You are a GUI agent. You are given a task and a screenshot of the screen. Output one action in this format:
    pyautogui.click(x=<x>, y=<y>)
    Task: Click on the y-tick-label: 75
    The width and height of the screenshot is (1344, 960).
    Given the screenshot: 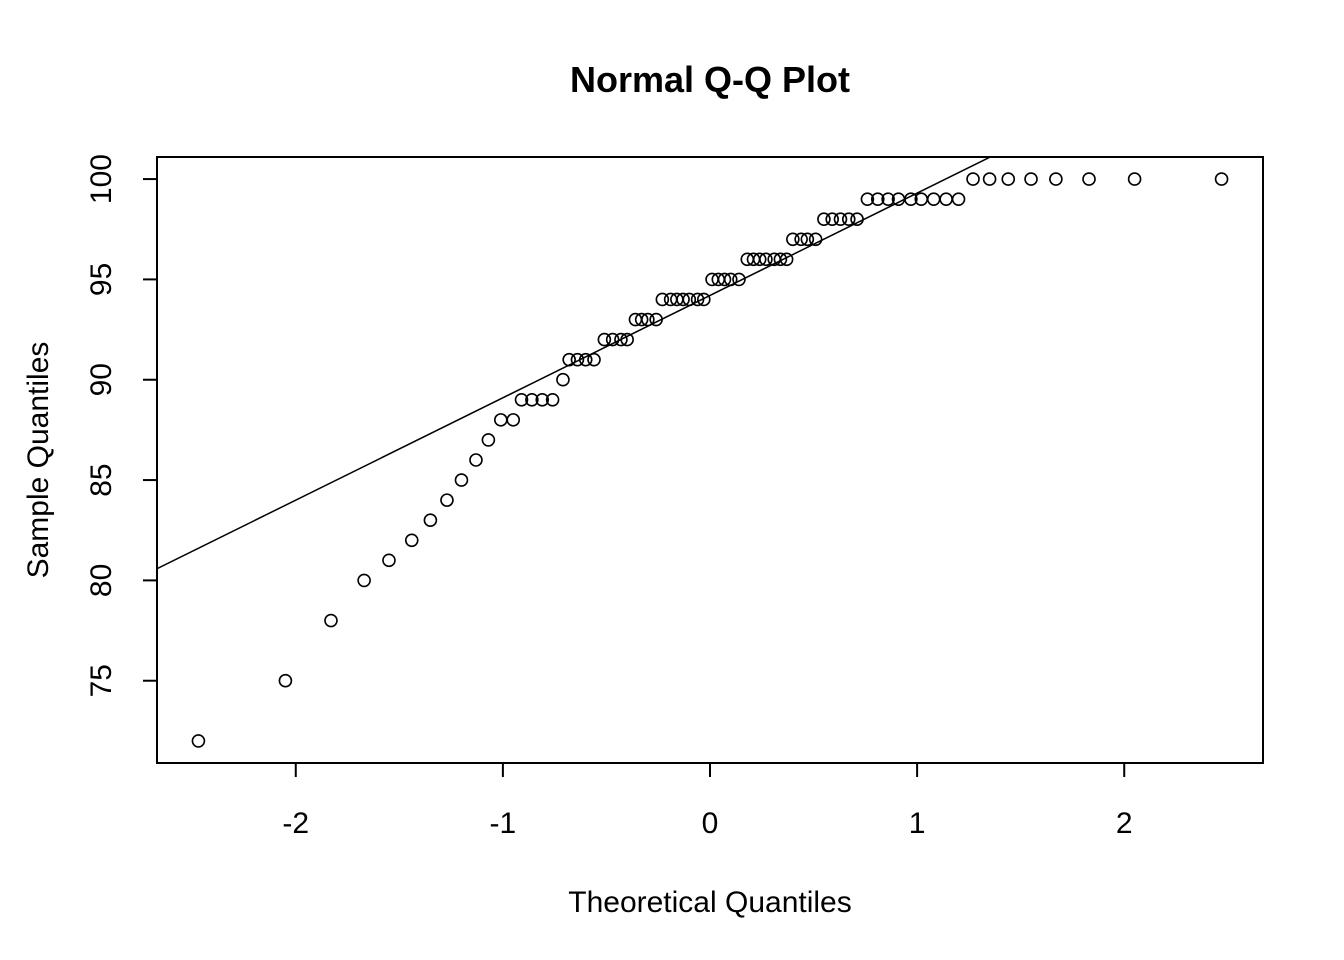 What is the action you would take?
    pyautogui.click(x=101, y=680)
    